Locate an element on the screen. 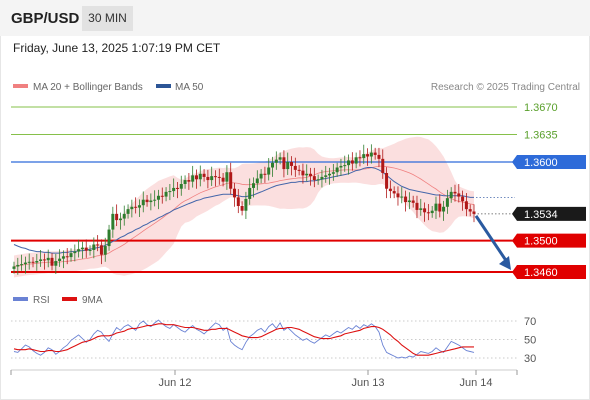 The width and height of the screenshot is (590, 400). resistance-tag is located at coordinates (549, 162).